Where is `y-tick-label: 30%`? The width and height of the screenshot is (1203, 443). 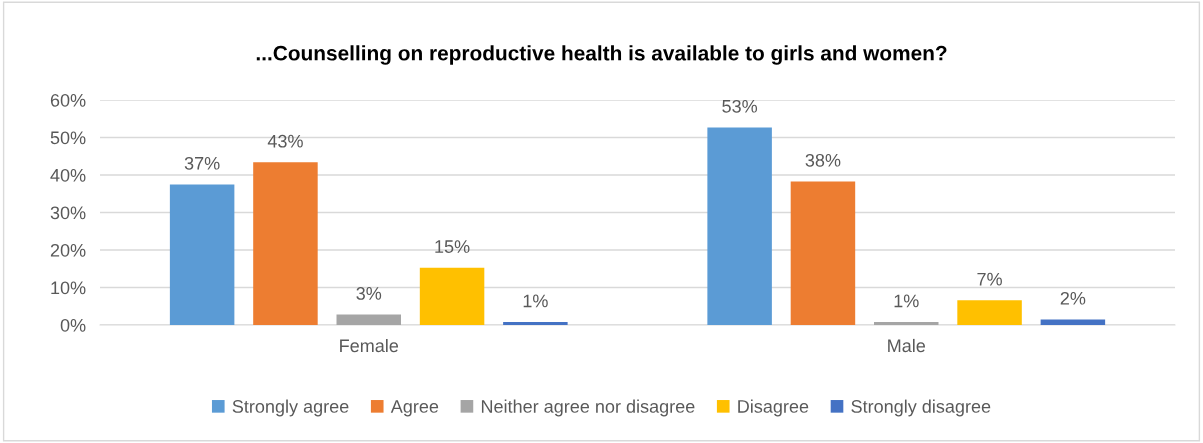
y-tick-label: 30% is located at coordinates (68, 213).